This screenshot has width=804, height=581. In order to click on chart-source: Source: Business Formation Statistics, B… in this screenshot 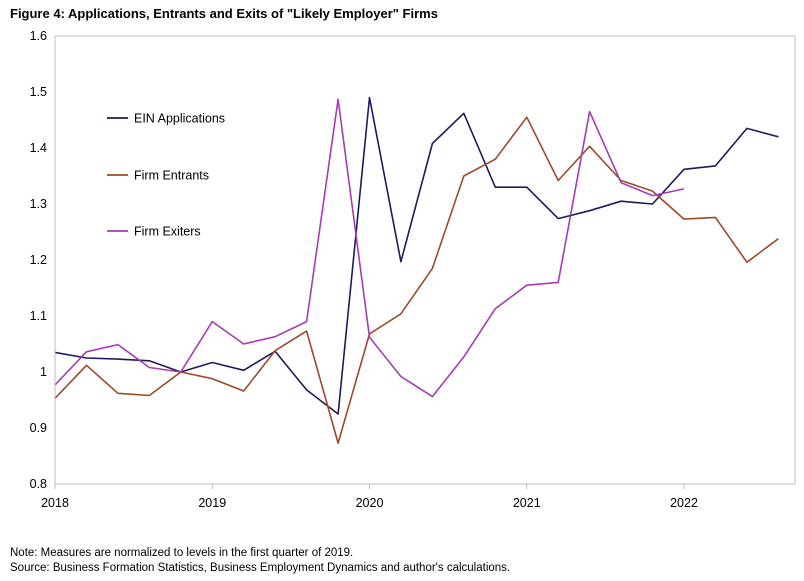, I will do `click(260, 568)`.